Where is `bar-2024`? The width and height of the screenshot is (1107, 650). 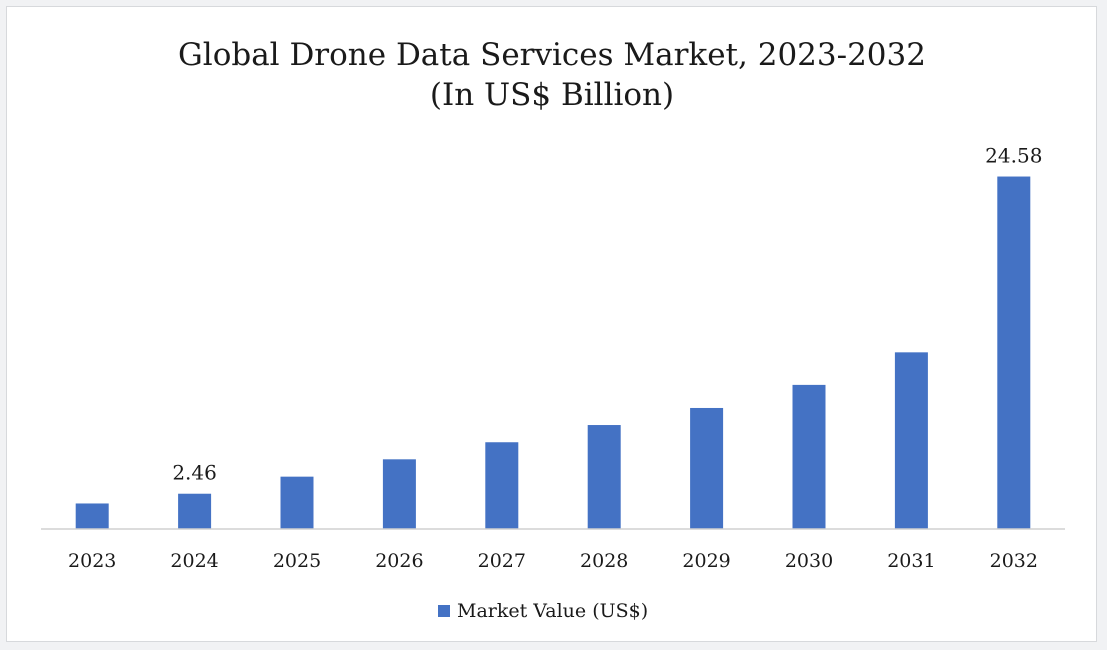 bar-2024 is located at coordinates (195, 511).